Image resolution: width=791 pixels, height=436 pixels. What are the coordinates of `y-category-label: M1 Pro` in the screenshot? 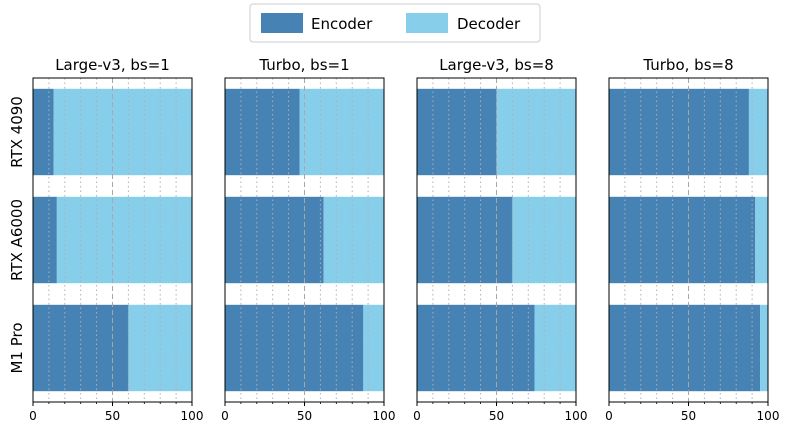 It's located at (17, 347).